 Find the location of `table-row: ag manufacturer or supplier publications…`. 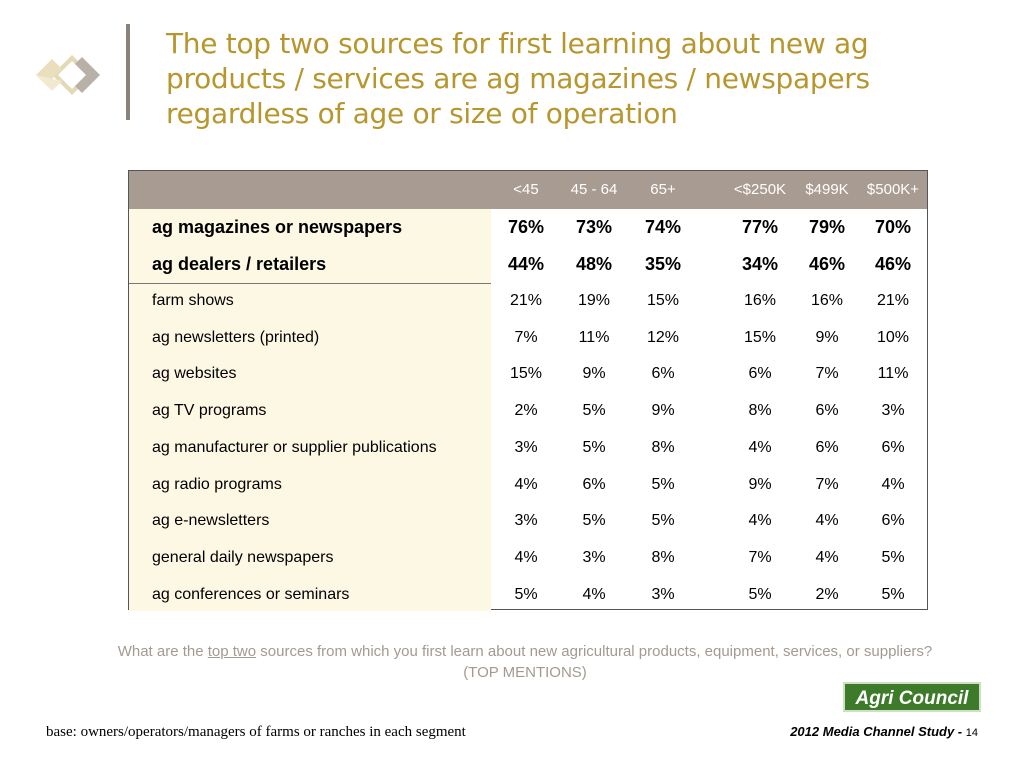

table-row: ag manufacturer or supplier publications… is located at coordinates (528, 448).